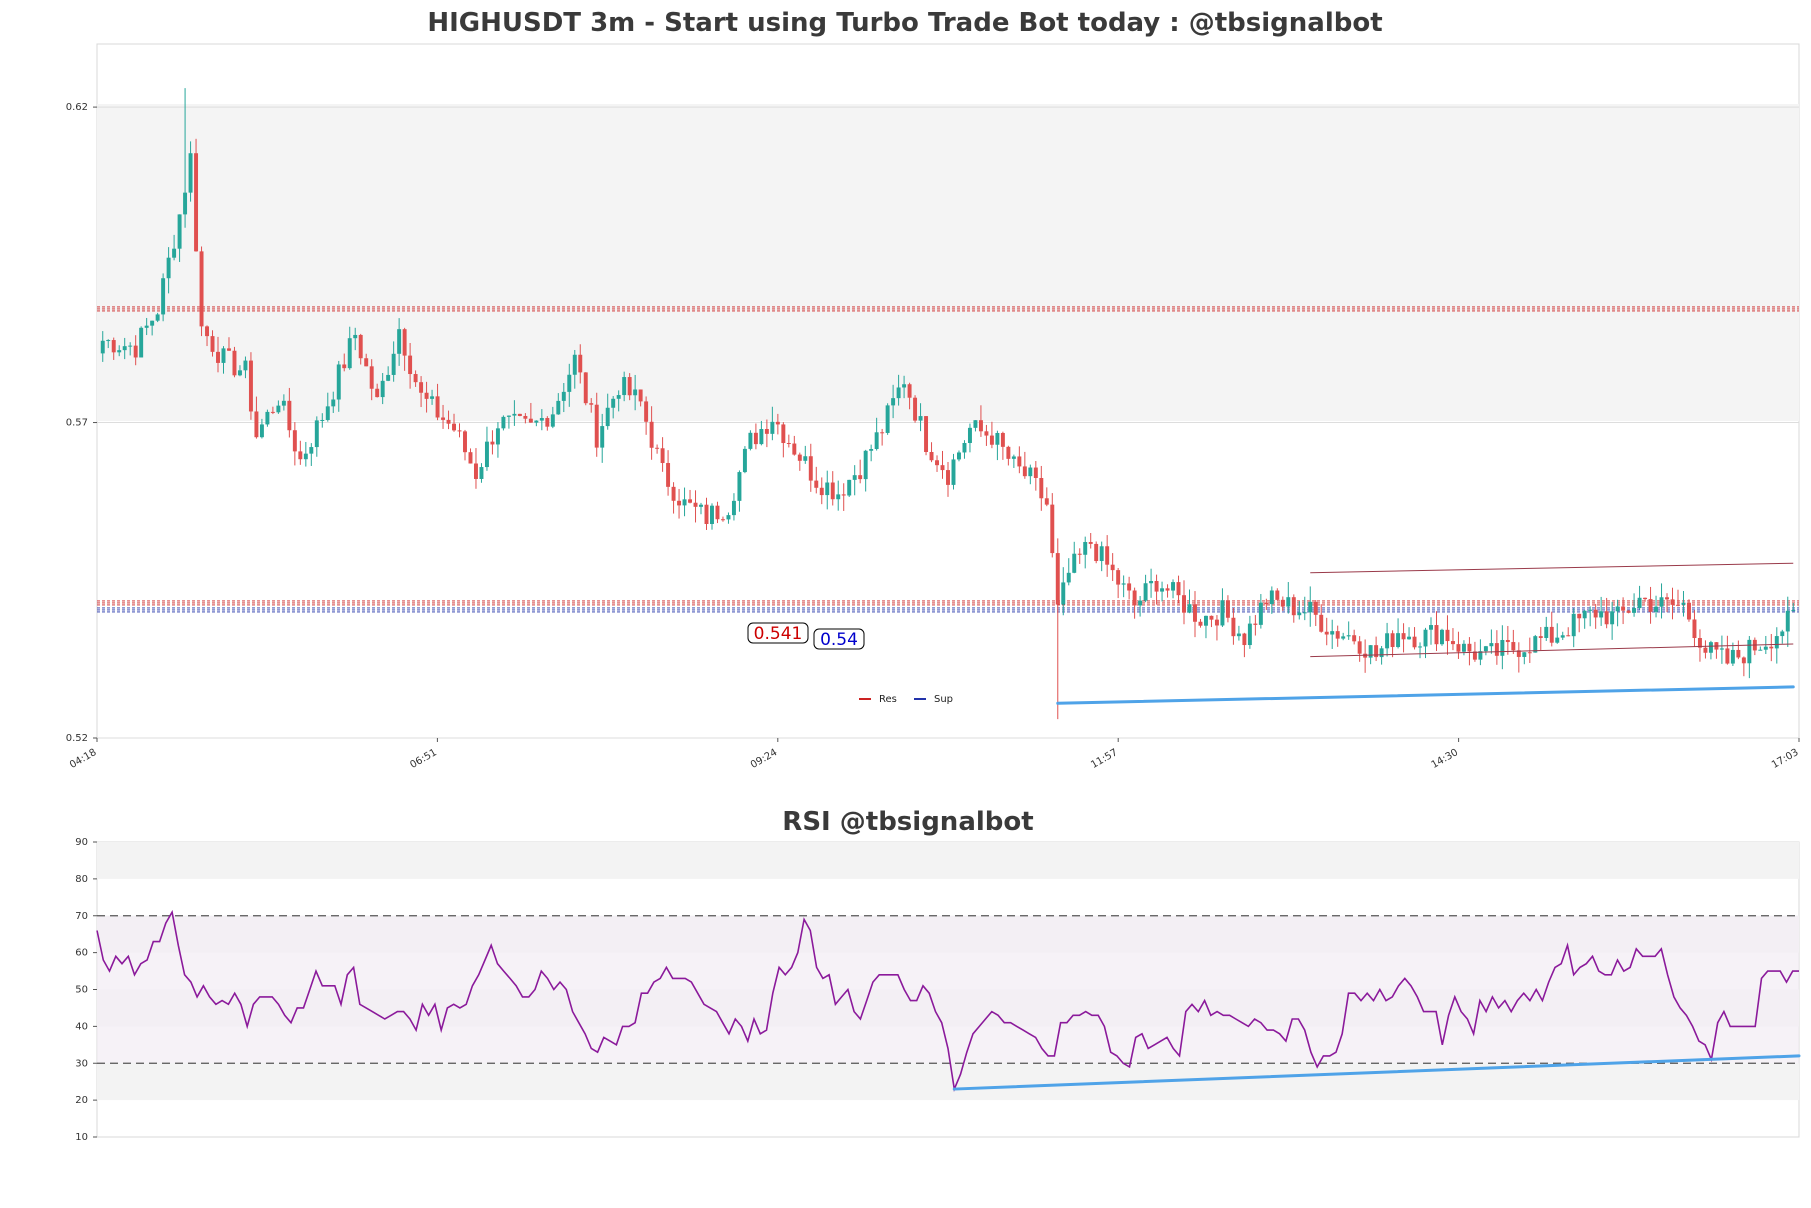 The width and height of the screenshot is (1811, 1208). I want to click on level-label-res-text: 0.541, so click(778, 634).